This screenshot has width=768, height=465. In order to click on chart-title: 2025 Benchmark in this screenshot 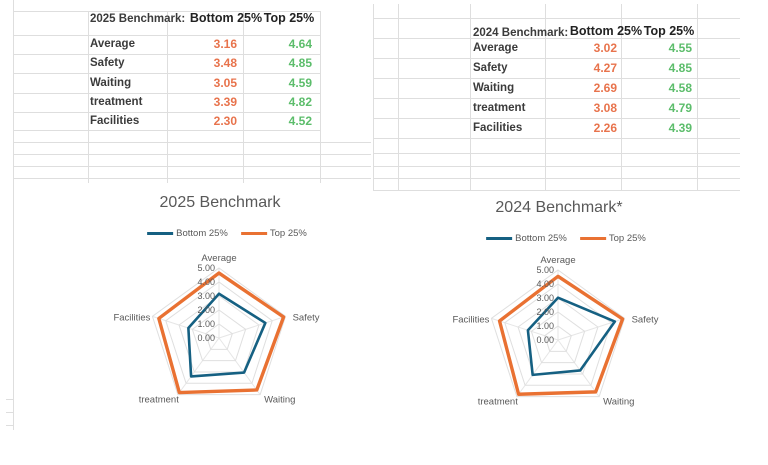, I will do `click(220, 202)`.